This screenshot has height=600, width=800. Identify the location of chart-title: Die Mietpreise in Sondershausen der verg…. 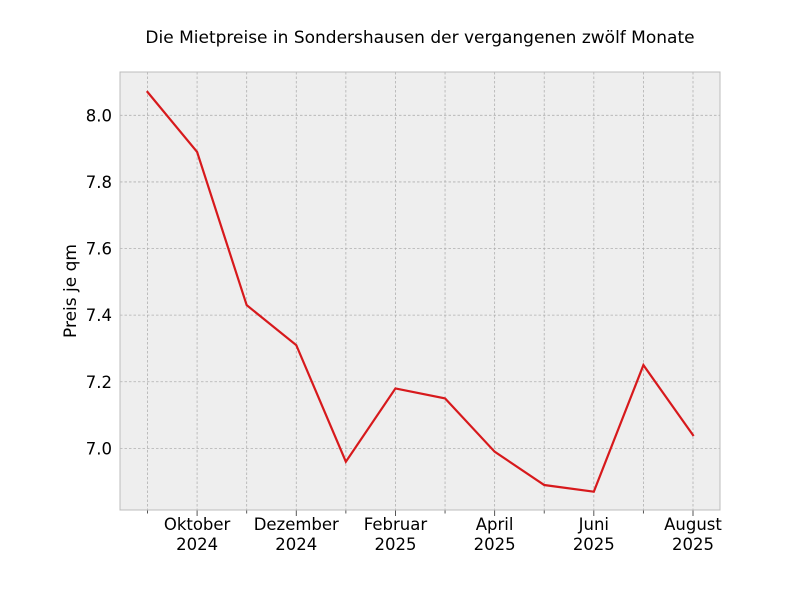
(419, 38).